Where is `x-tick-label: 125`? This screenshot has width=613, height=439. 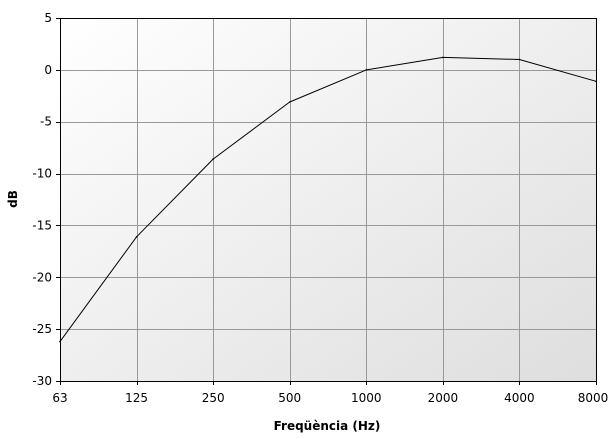 x-tick-label: 125 is located at coordinates (136, 398).